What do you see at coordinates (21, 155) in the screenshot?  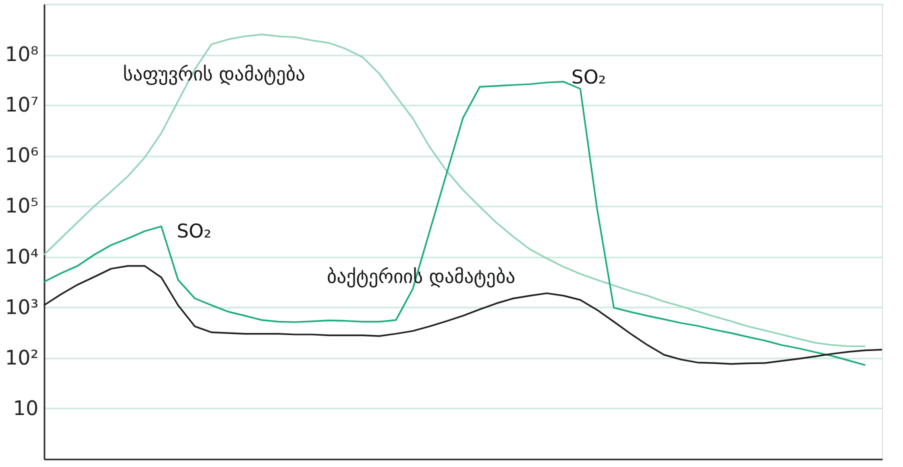 I see `y-tick-label: 10⁶` at bounding box center [21, 155].